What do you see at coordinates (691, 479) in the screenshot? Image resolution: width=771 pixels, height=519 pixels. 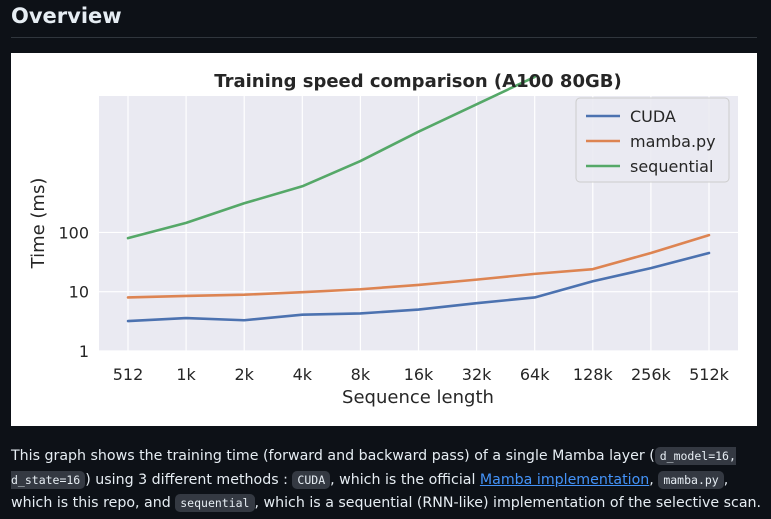 I see `inline-code-mamba-py: mamba.py` at bounding box center [691, 479].